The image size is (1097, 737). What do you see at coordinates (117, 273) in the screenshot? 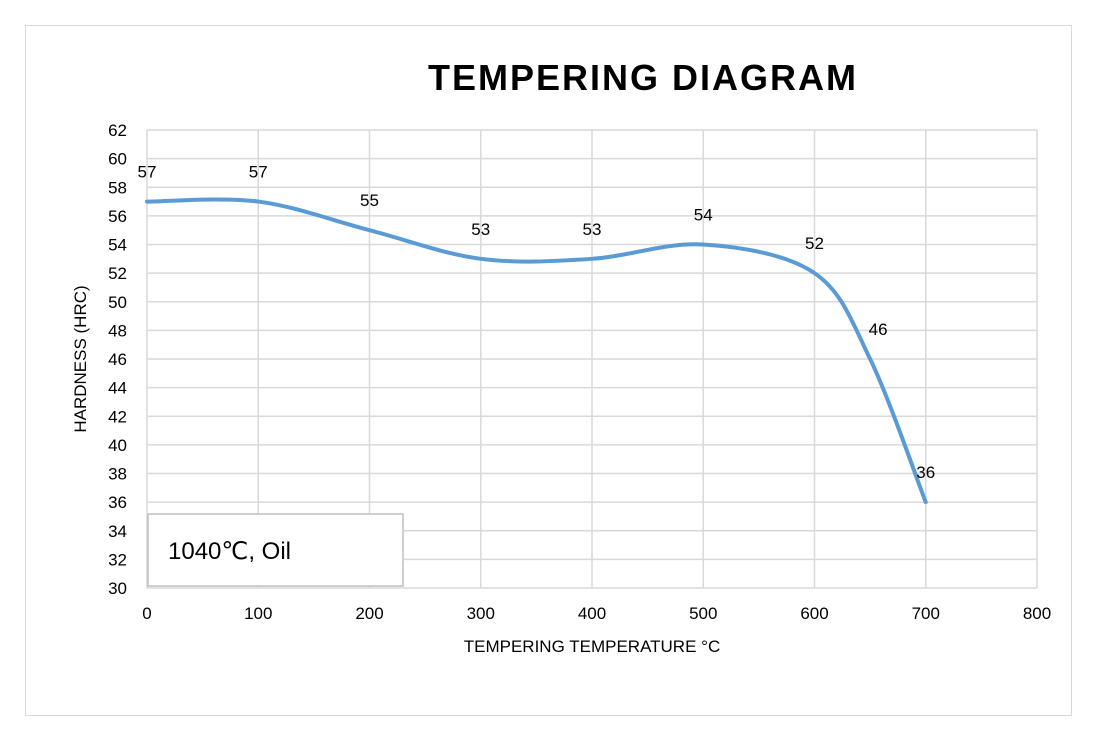
I see `y-tick-label: 52` at bounding box center [117, 273].